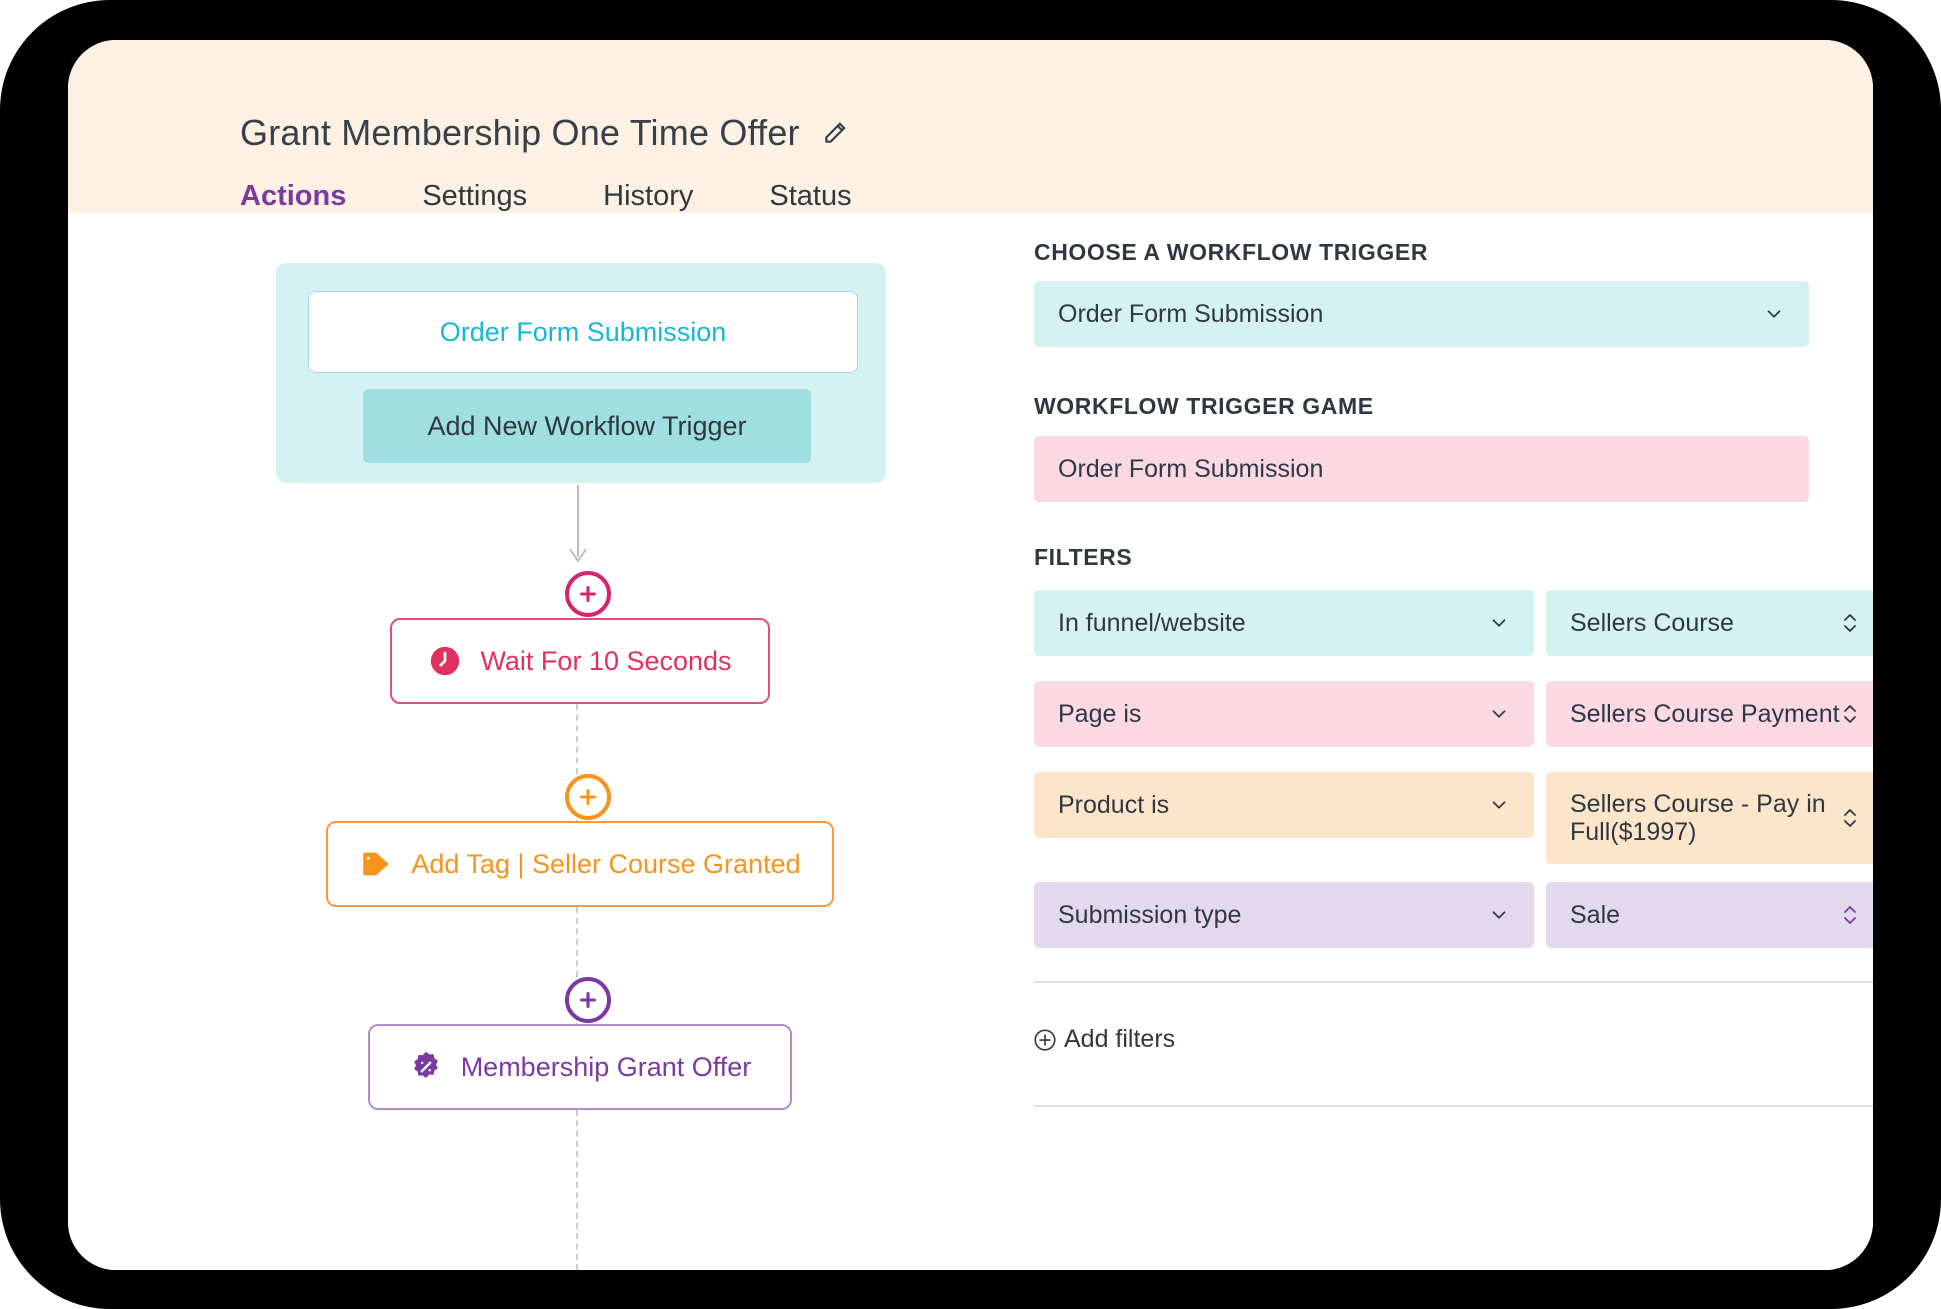 Image resolution: width=1941 pixels, height=1309 pixels. I want to click on filter-condition-2: Page is, so click(1284, 714).